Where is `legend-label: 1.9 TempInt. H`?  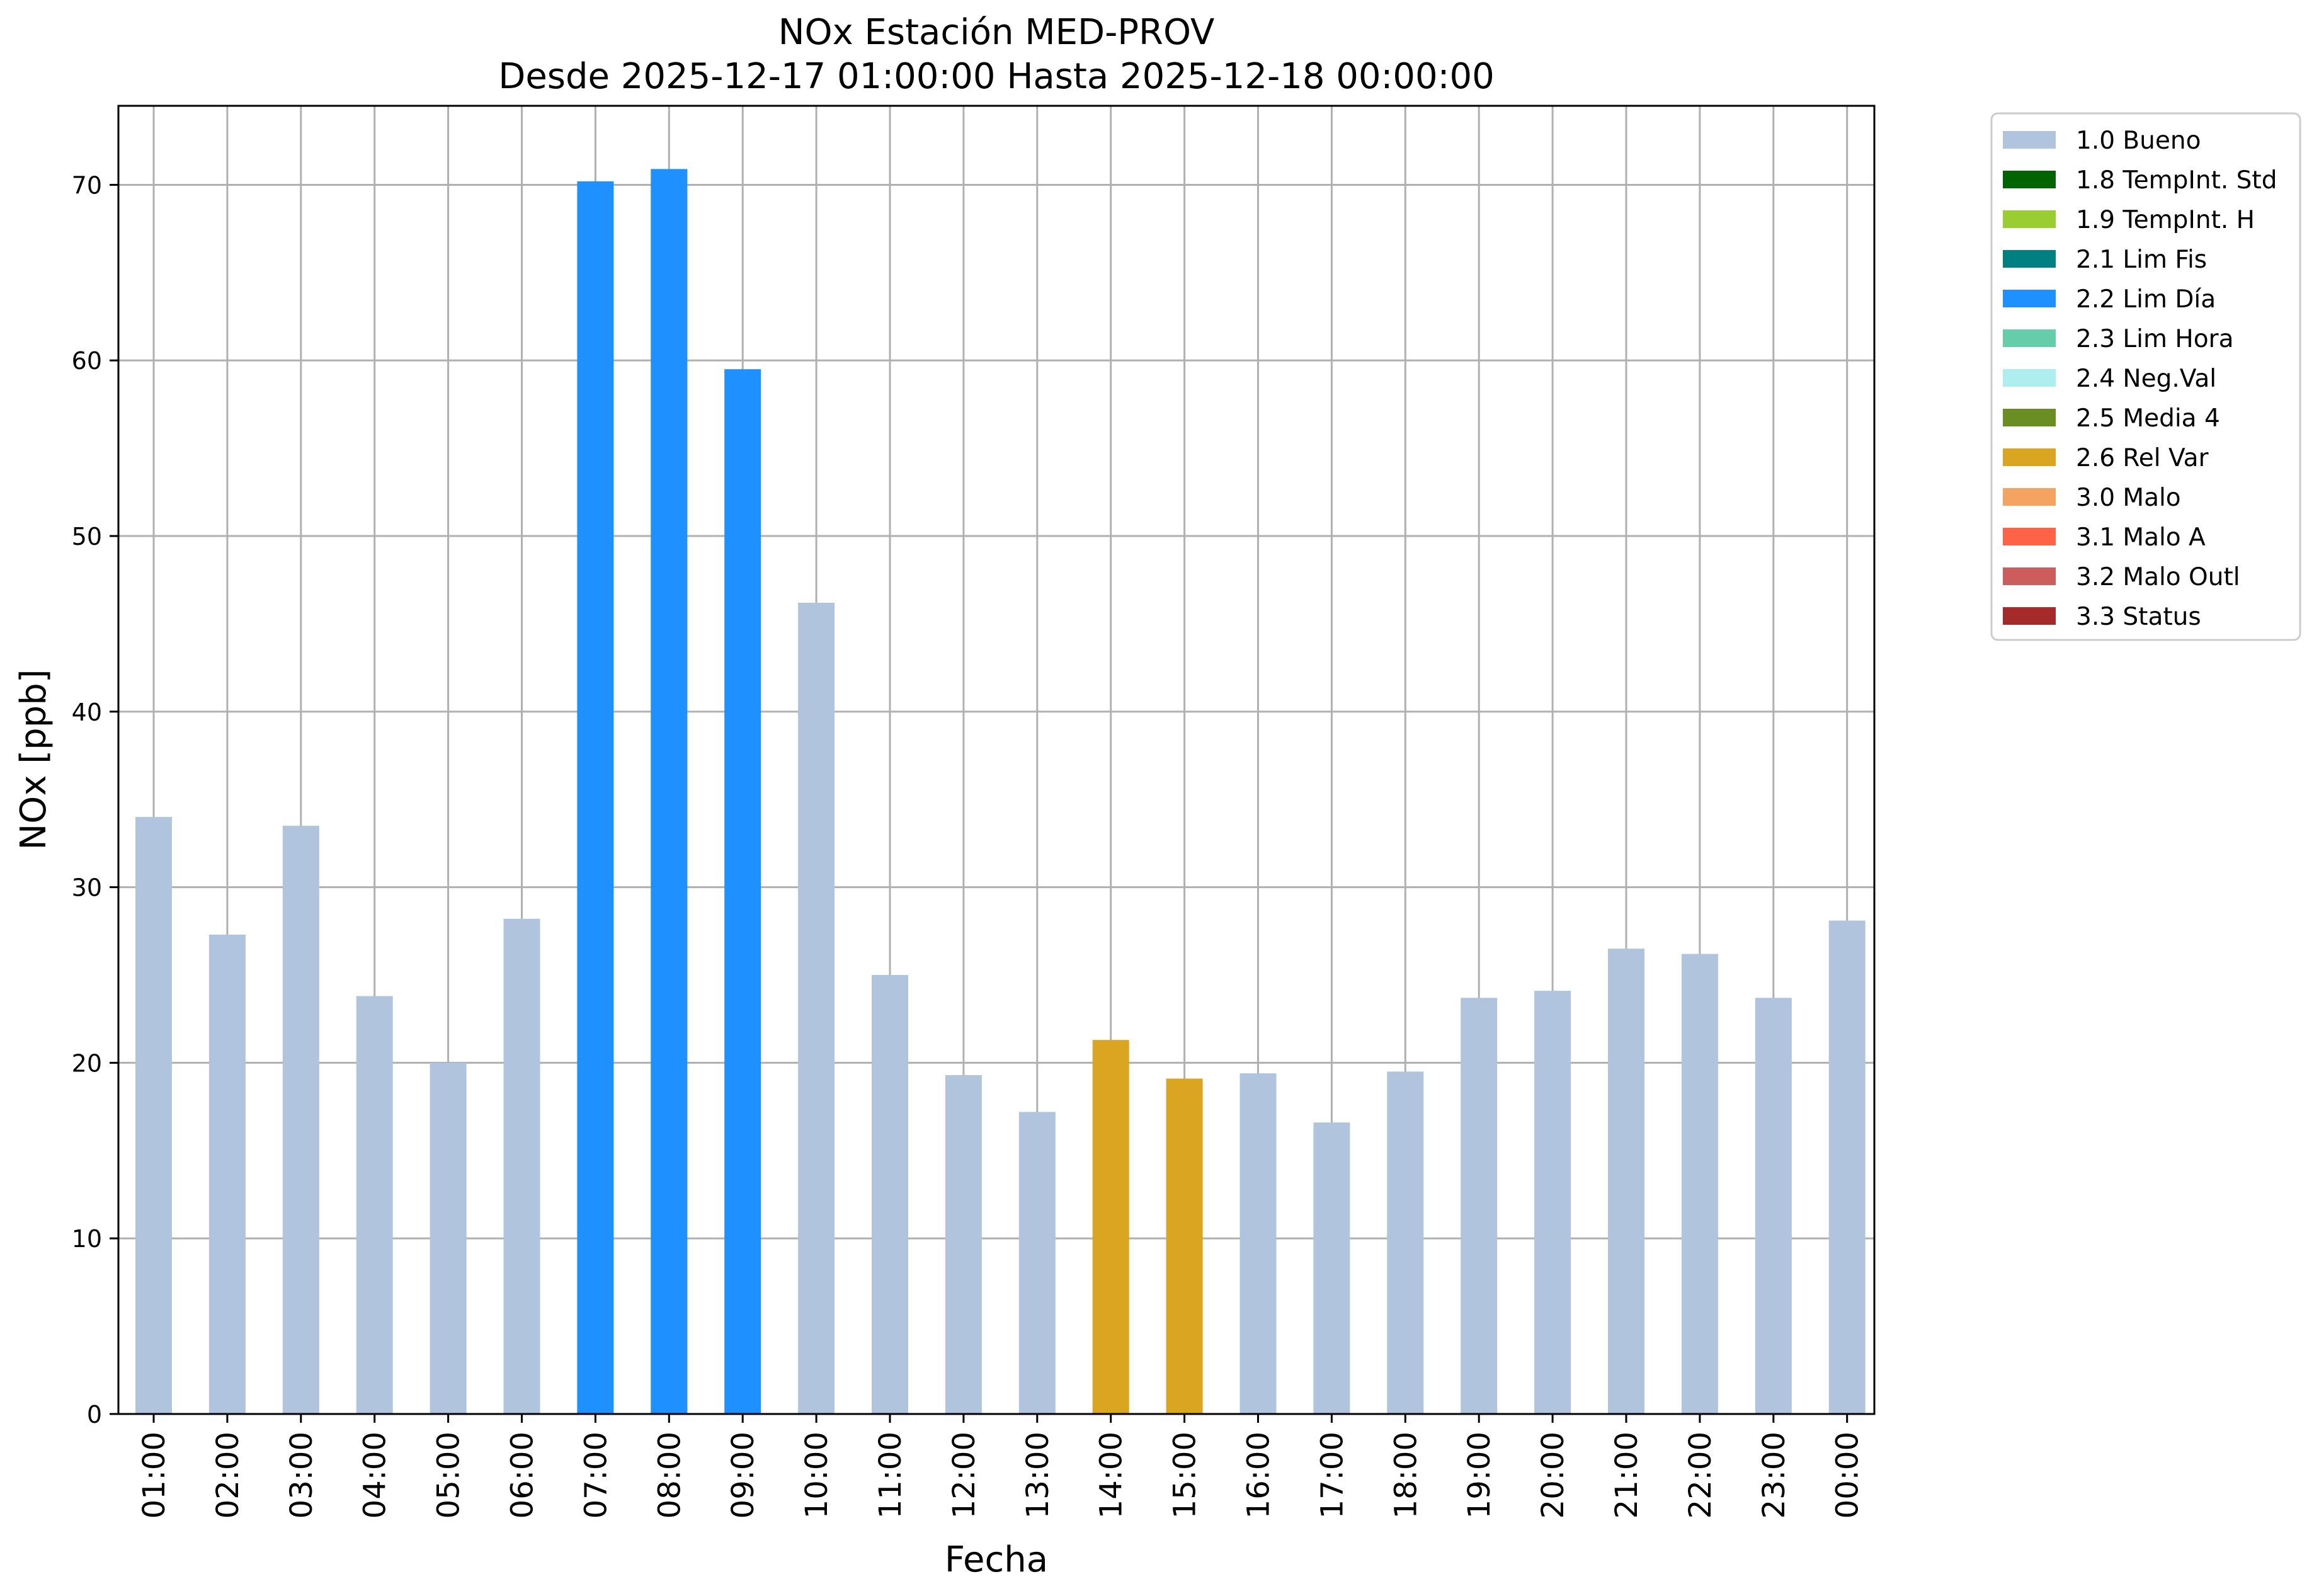
legend-label: 1.9 TempInt. H is located at coordinates (2165, 220).